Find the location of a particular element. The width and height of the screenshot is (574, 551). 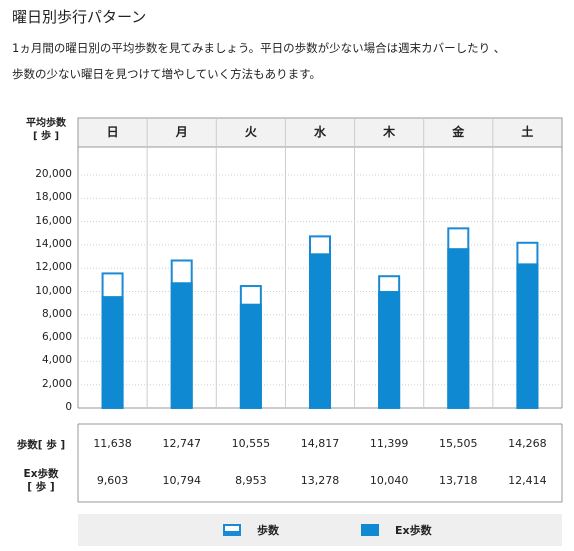

weekday-header-bg is located at coordinates (320, 132).